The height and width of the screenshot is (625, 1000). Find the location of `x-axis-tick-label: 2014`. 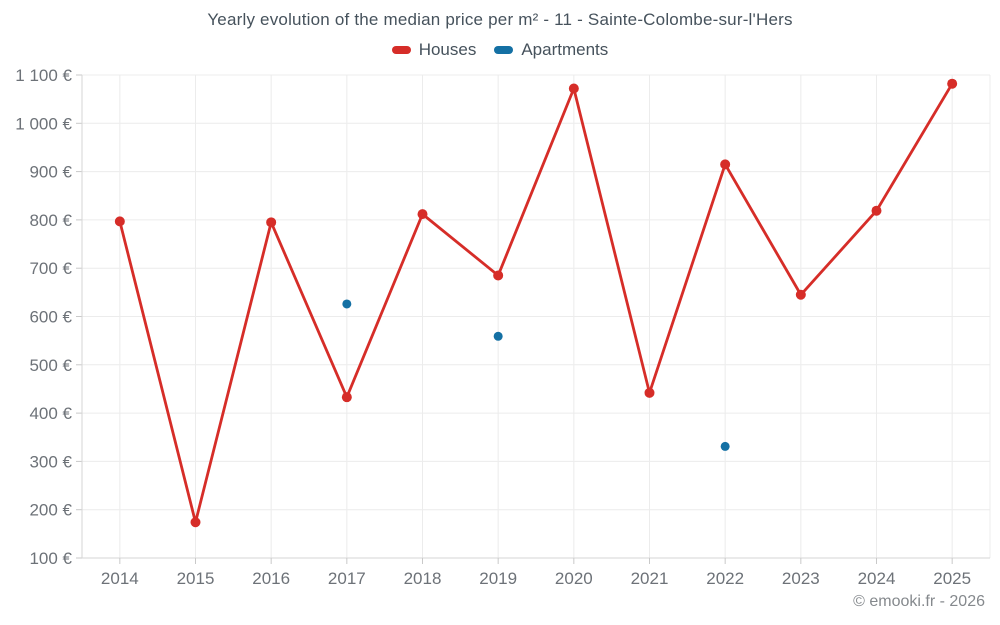

x-axis-tick-label: 2014 is located at coordinates (120, 578).